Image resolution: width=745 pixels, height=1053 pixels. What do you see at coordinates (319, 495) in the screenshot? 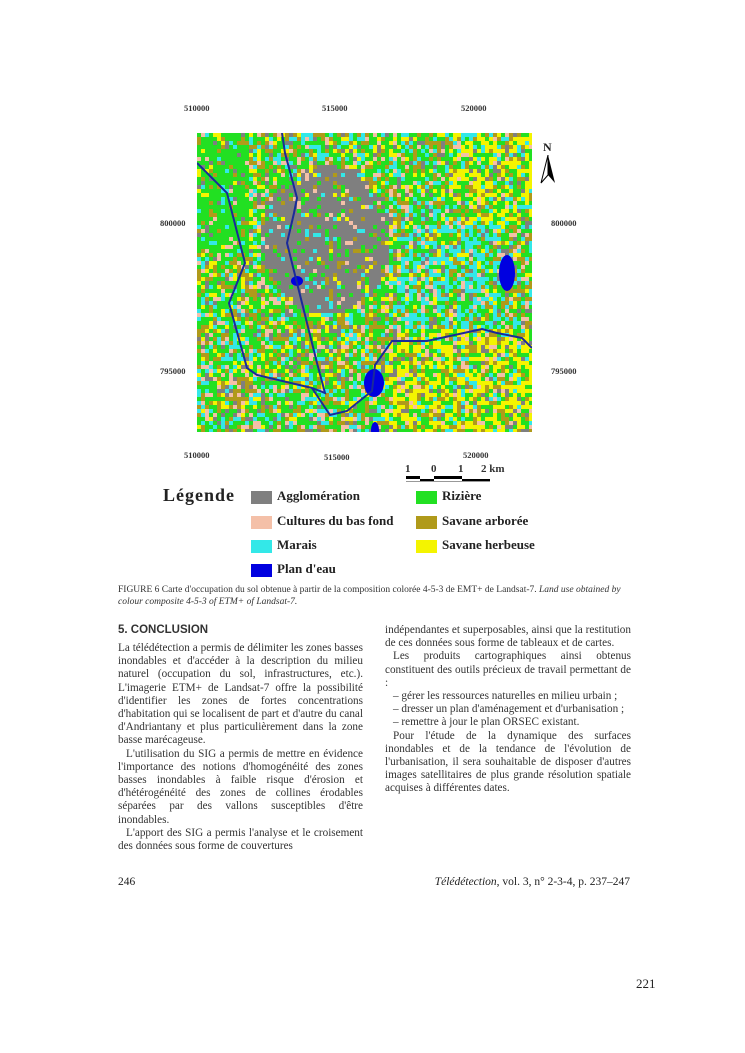
I see `legend-label: Agglomération` at bounding box center [319, 495].